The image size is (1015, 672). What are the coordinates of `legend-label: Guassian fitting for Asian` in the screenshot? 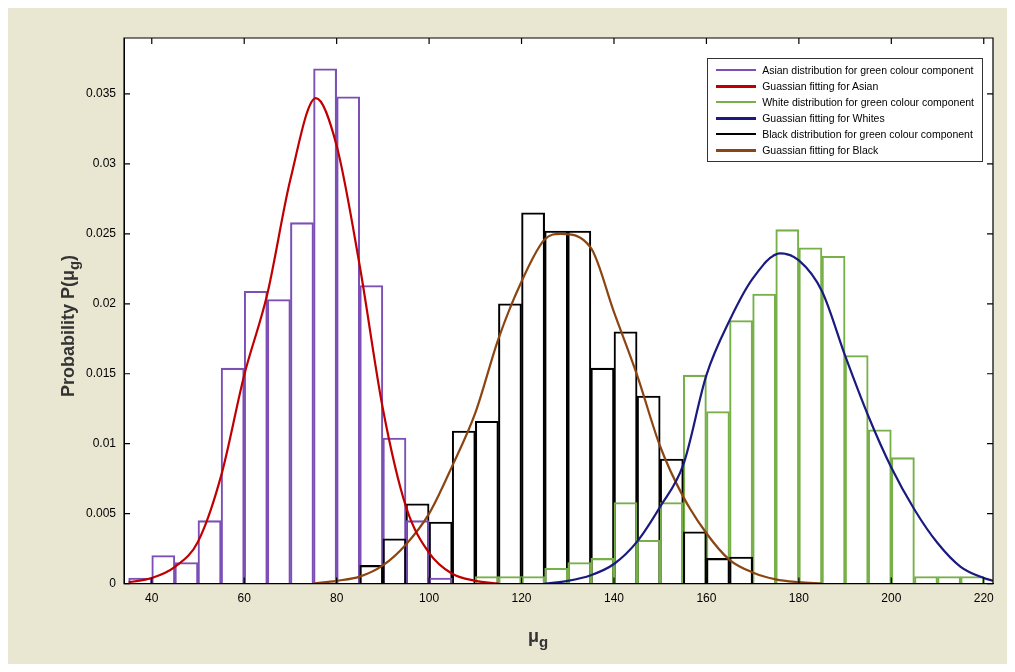 It's located at (820, 86).